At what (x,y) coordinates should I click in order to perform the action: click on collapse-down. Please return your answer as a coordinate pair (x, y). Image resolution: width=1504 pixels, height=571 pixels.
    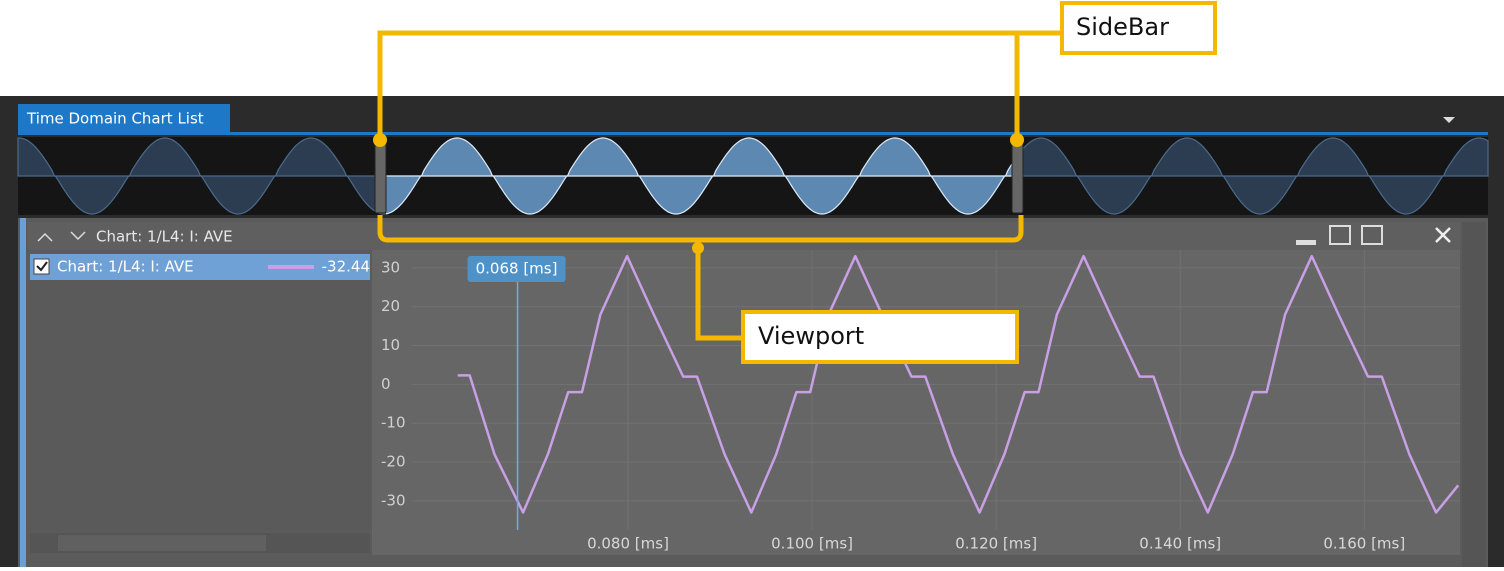
    Looking at the image, I should click on (78, 236).